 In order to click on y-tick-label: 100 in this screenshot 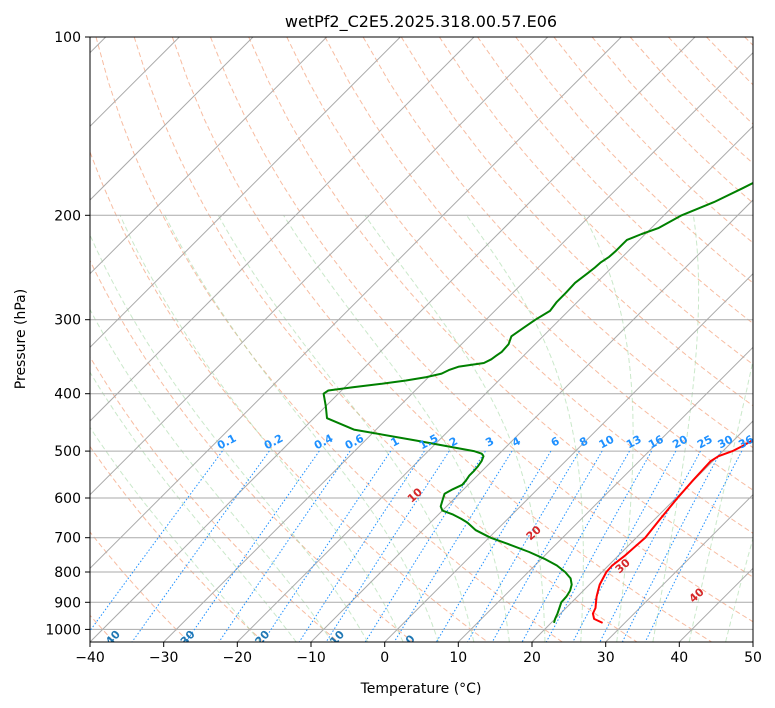, I will do `click(67, 38)`.